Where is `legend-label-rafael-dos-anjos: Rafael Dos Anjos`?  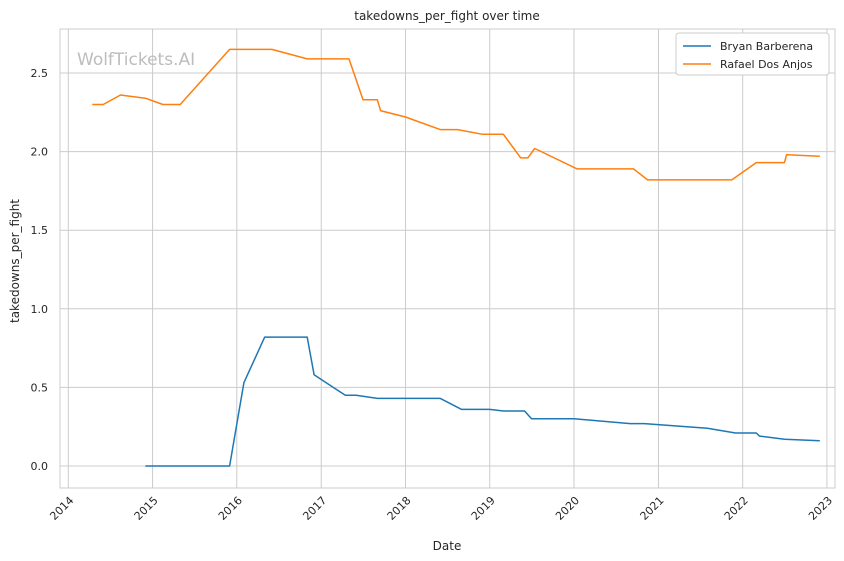
legend-label-rafael-dos-anjos: Rafael Dos Anjos is located at coordinates (766, 64).